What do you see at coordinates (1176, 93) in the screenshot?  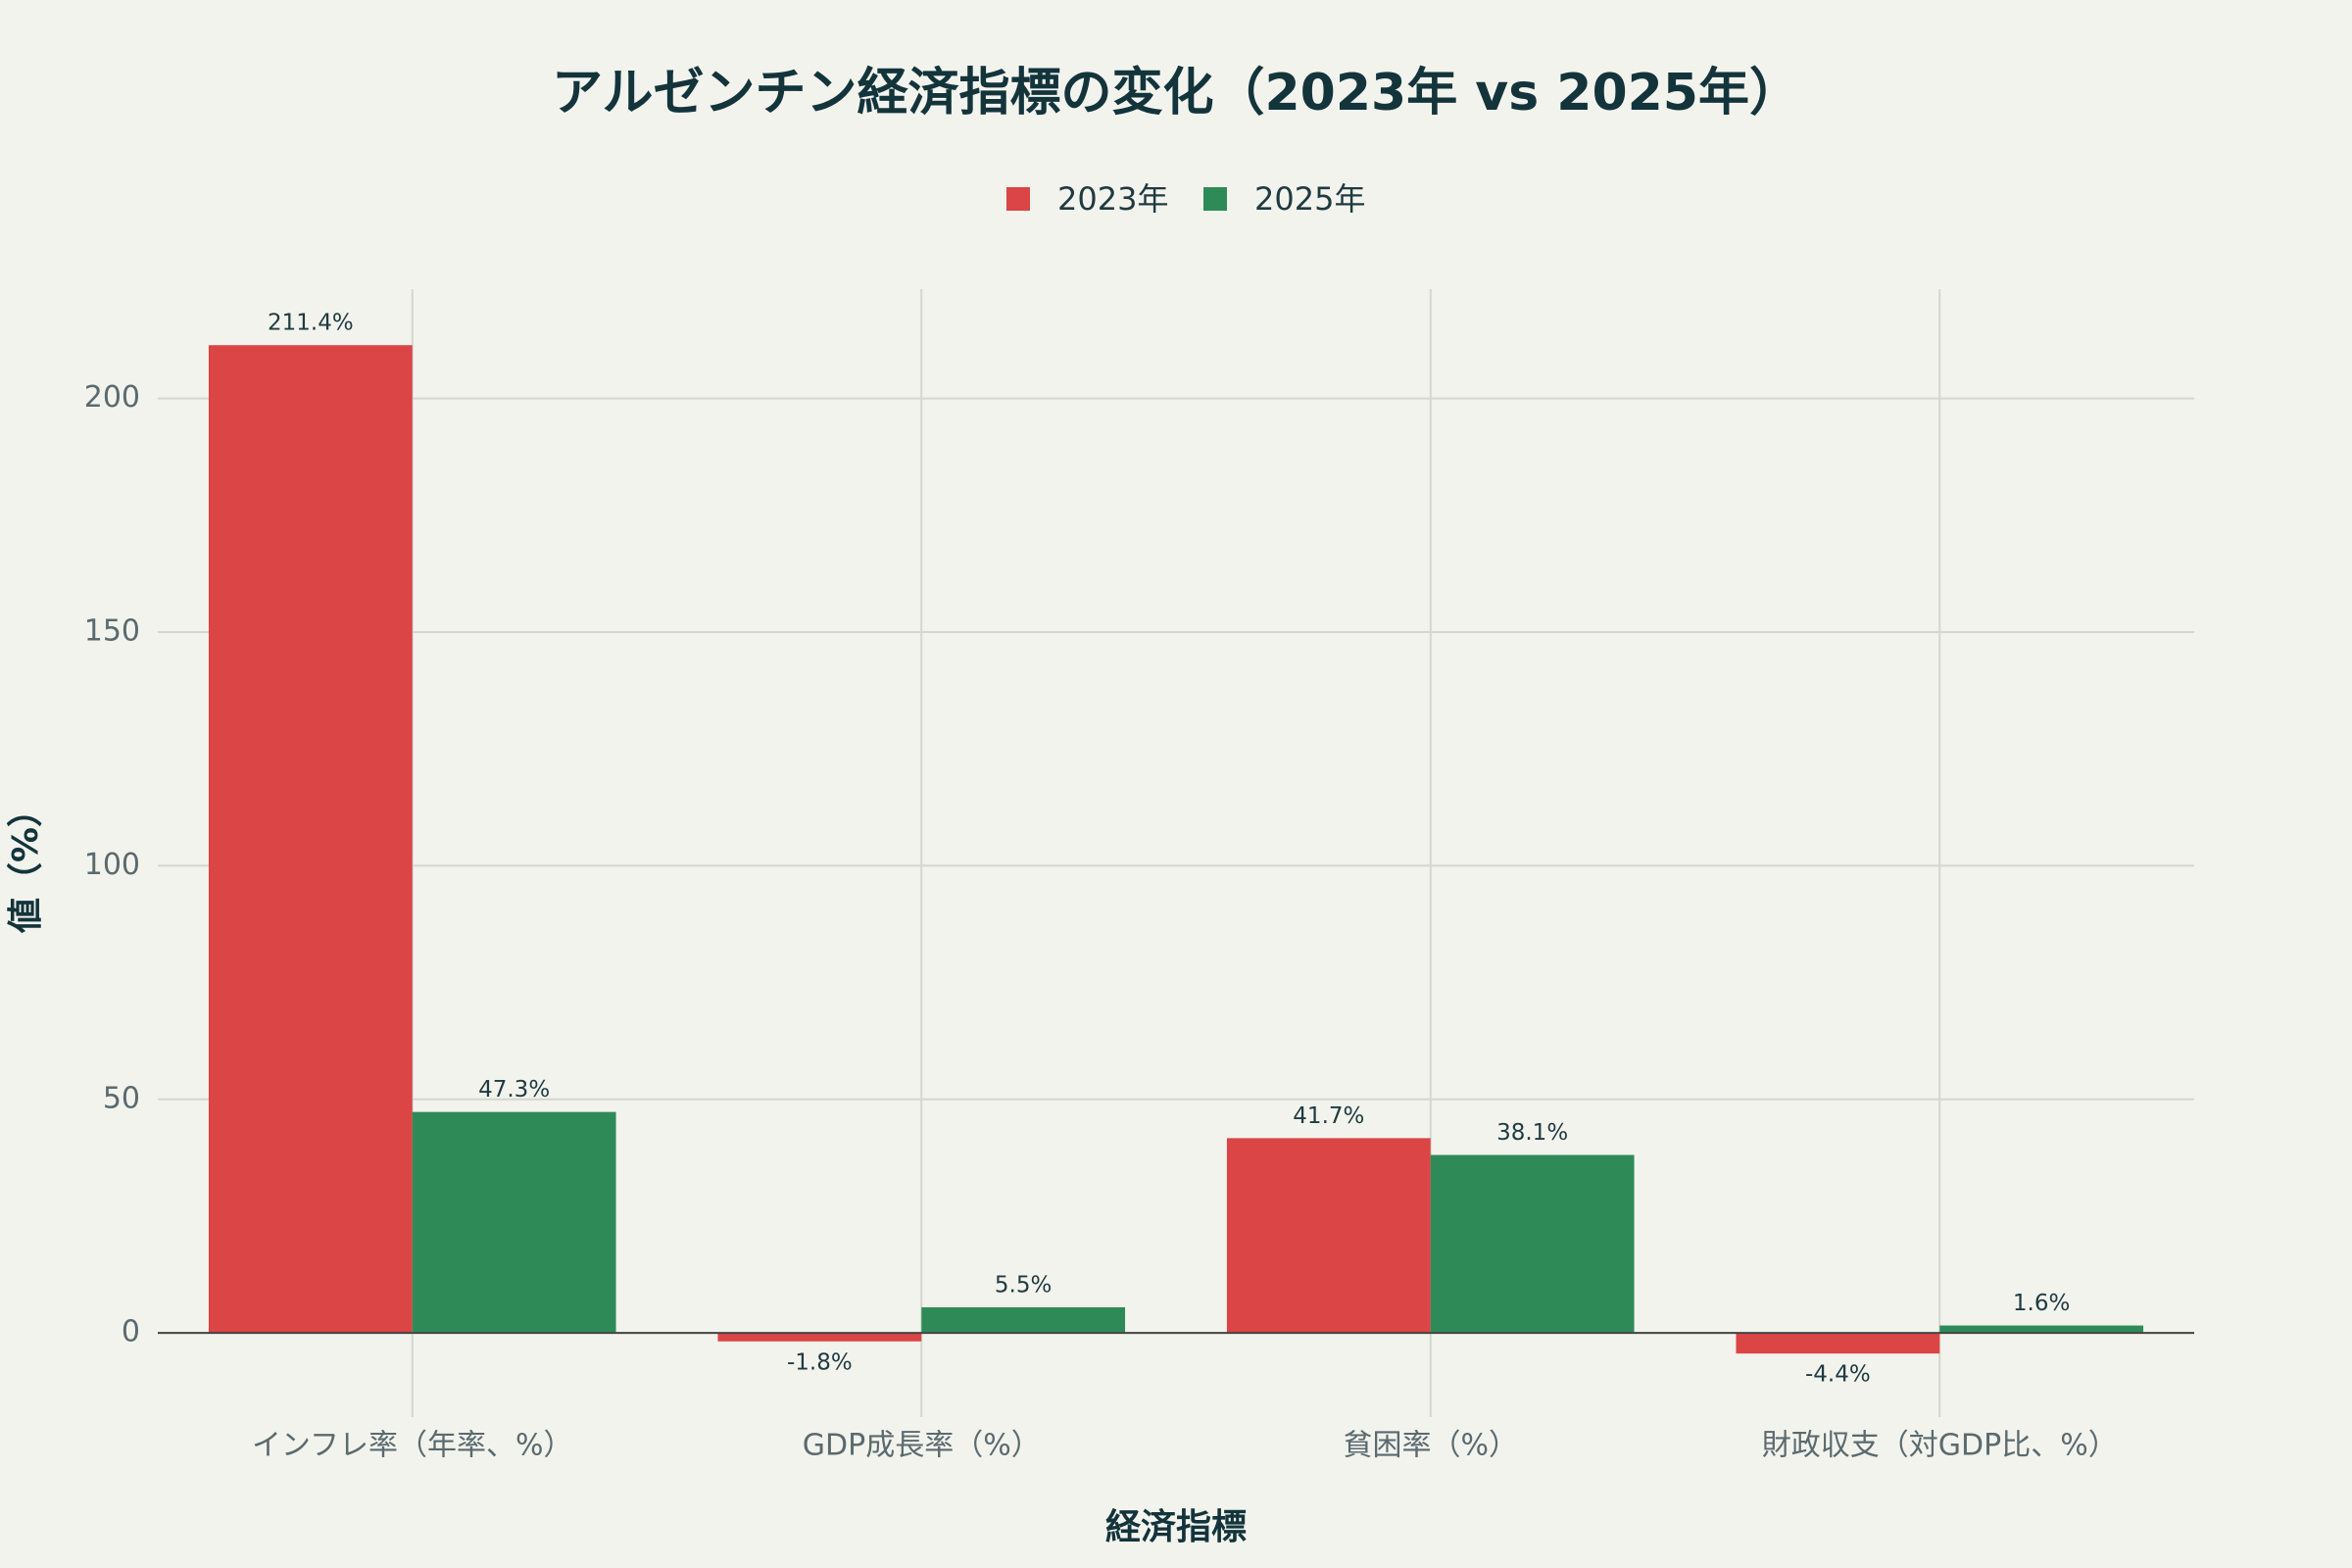 I see `chart-title: アルゼンチン経済指標の変化（2023年 vs 2025年）` at bounding box center [1176, 93].